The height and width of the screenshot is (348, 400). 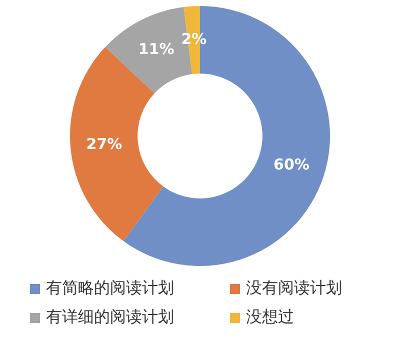 What do you see at coordinates (110, 317) in the screenshot?
I see `legend-label: 有详细的阅读计划` at bounding box center [110, 317].